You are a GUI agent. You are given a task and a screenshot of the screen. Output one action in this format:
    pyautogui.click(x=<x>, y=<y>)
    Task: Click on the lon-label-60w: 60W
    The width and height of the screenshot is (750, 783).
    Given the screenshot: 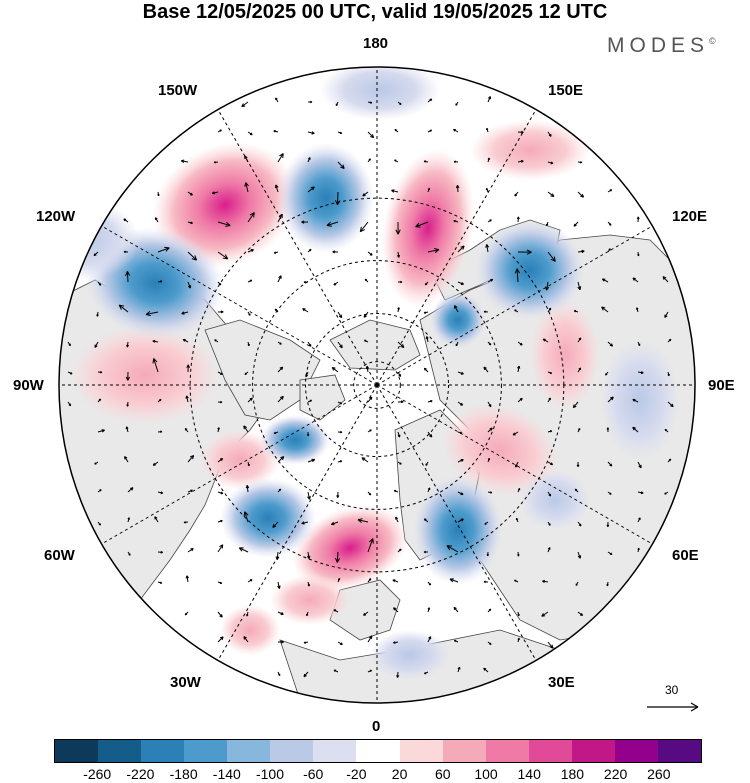 What is the action you would take?
    pyautogui.click(x=59, y=555)
    